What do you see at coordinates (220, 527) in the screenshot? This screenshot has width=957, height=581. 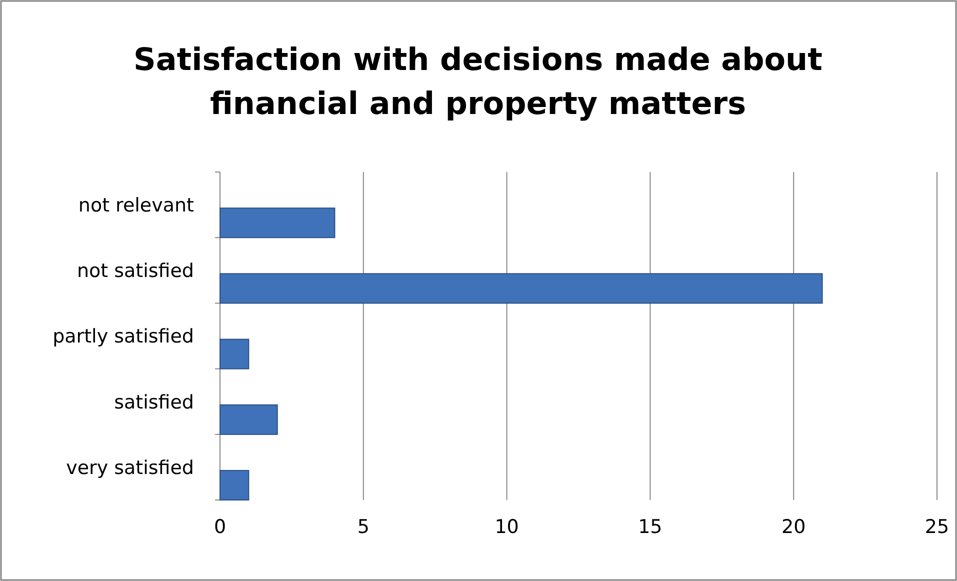 I see `x-tick-label: 0` at bounding box center [220, 527].